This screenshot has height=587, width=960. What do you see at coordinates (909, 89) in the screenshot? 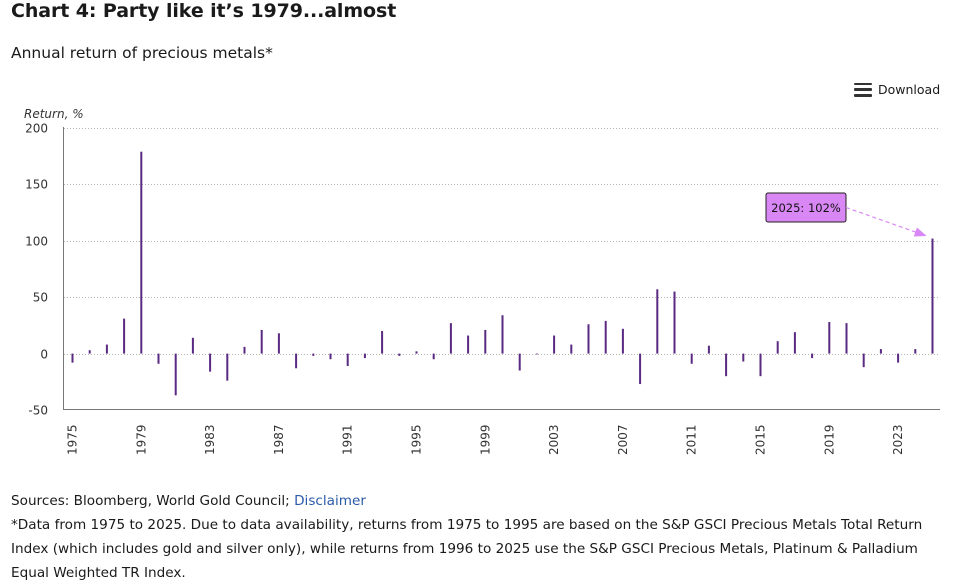
I see `download-label: Download` at bounding box center [909, 89].